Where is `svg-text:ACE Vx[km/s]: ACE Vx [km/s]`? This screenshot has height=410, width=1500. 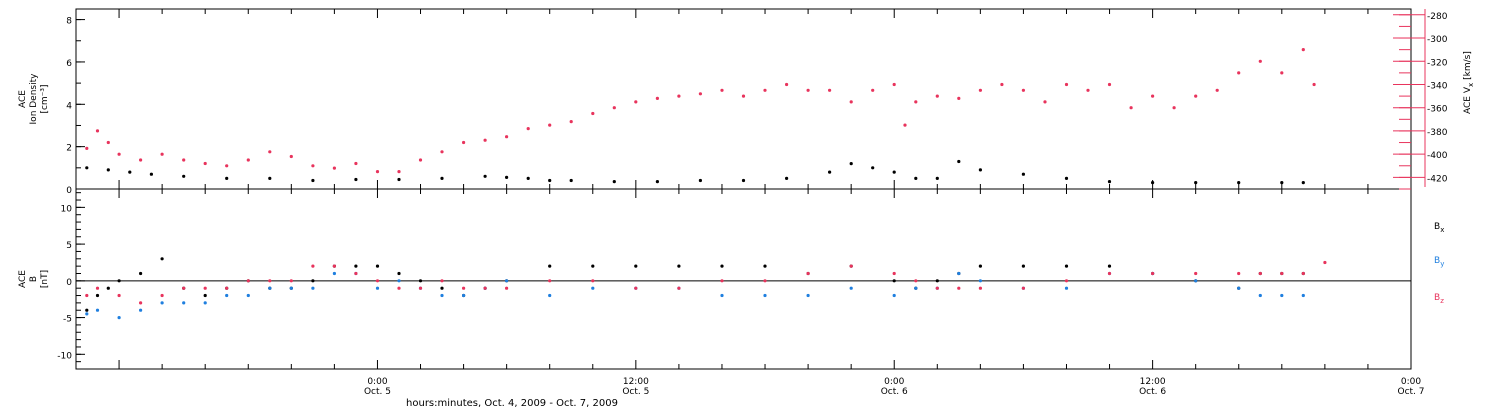 svg-text:ACE Vx[km/s]: ACE Vx [km/s] is located at coordinates (1469, 82).